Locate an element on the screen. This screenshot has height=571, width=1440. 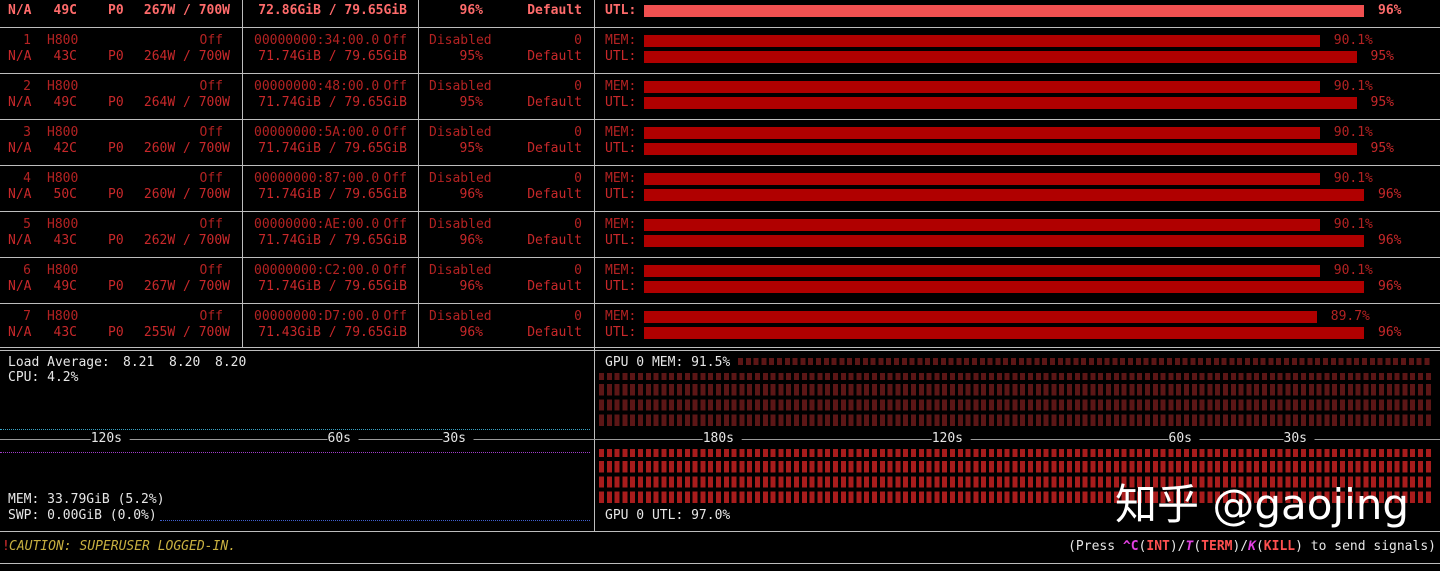
gpu-index: 2 is located at coordinates (27, 86).